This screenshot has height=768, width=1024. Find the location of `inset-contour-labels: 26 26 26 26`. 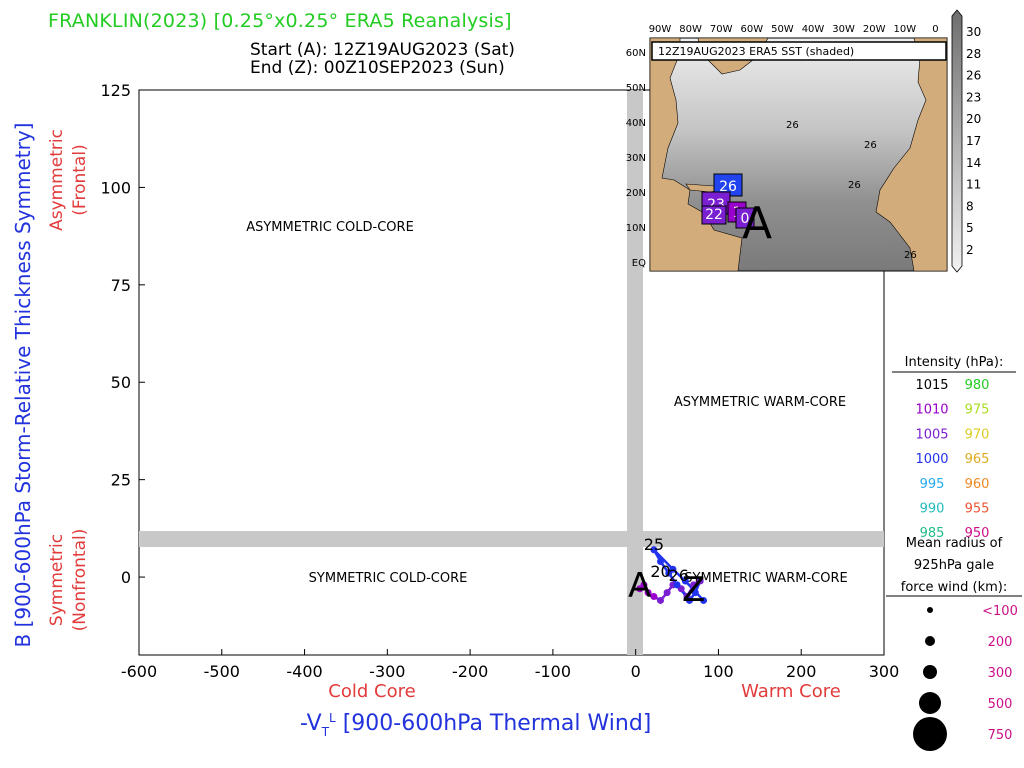

inset-contour-labels: 26 26 26 26 is located at coordinates (851, 190).